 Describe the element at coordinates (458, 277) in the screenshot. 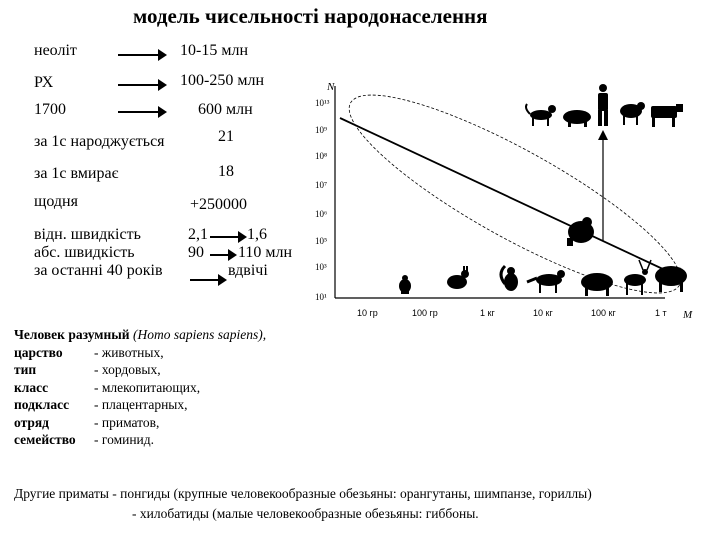

I see `rabbit-icon` at that location.